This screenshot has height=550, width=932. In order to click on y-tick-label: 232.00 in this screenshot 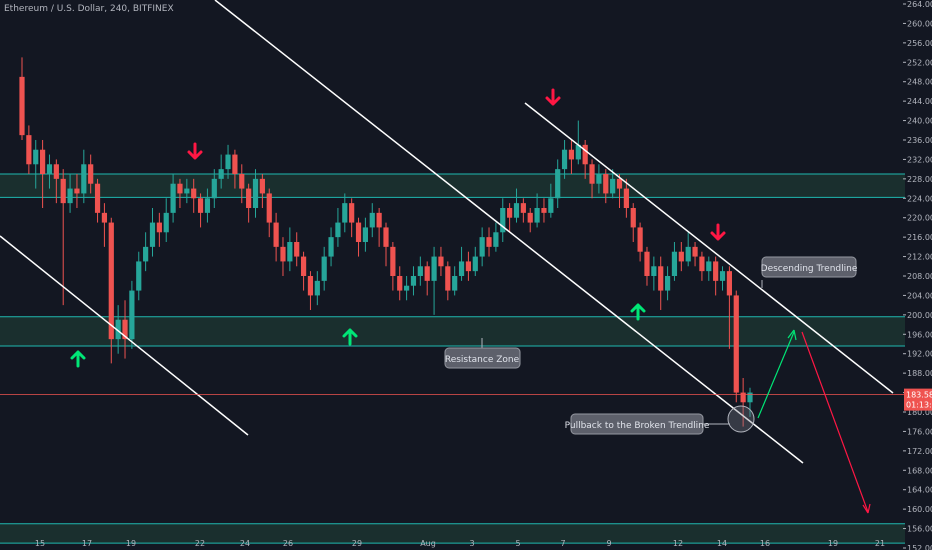, I will do `click(919, 159)`.